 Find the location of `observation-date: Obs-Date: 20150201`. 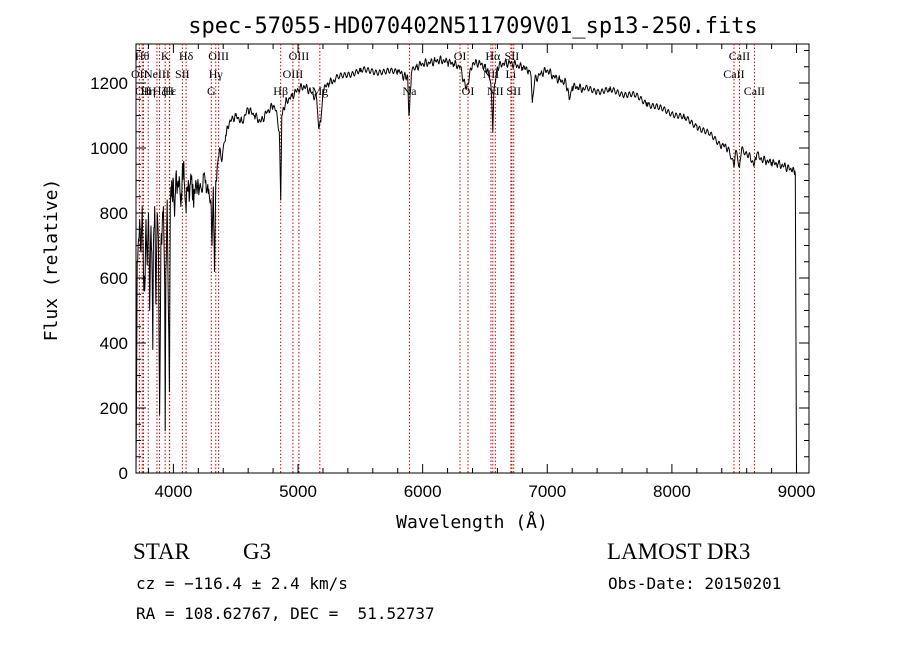

observation-date: Obs-Date: 20150201 is located at coordinates (695, 583).